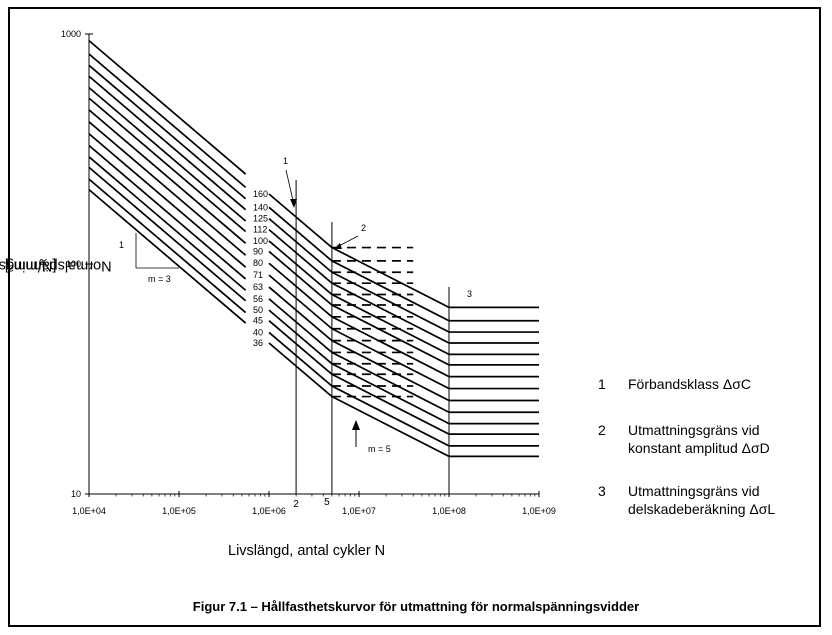 The image size is (832, 635). I want to click on legend-text: Förbandsklass ΔσC, so click(690, 384).